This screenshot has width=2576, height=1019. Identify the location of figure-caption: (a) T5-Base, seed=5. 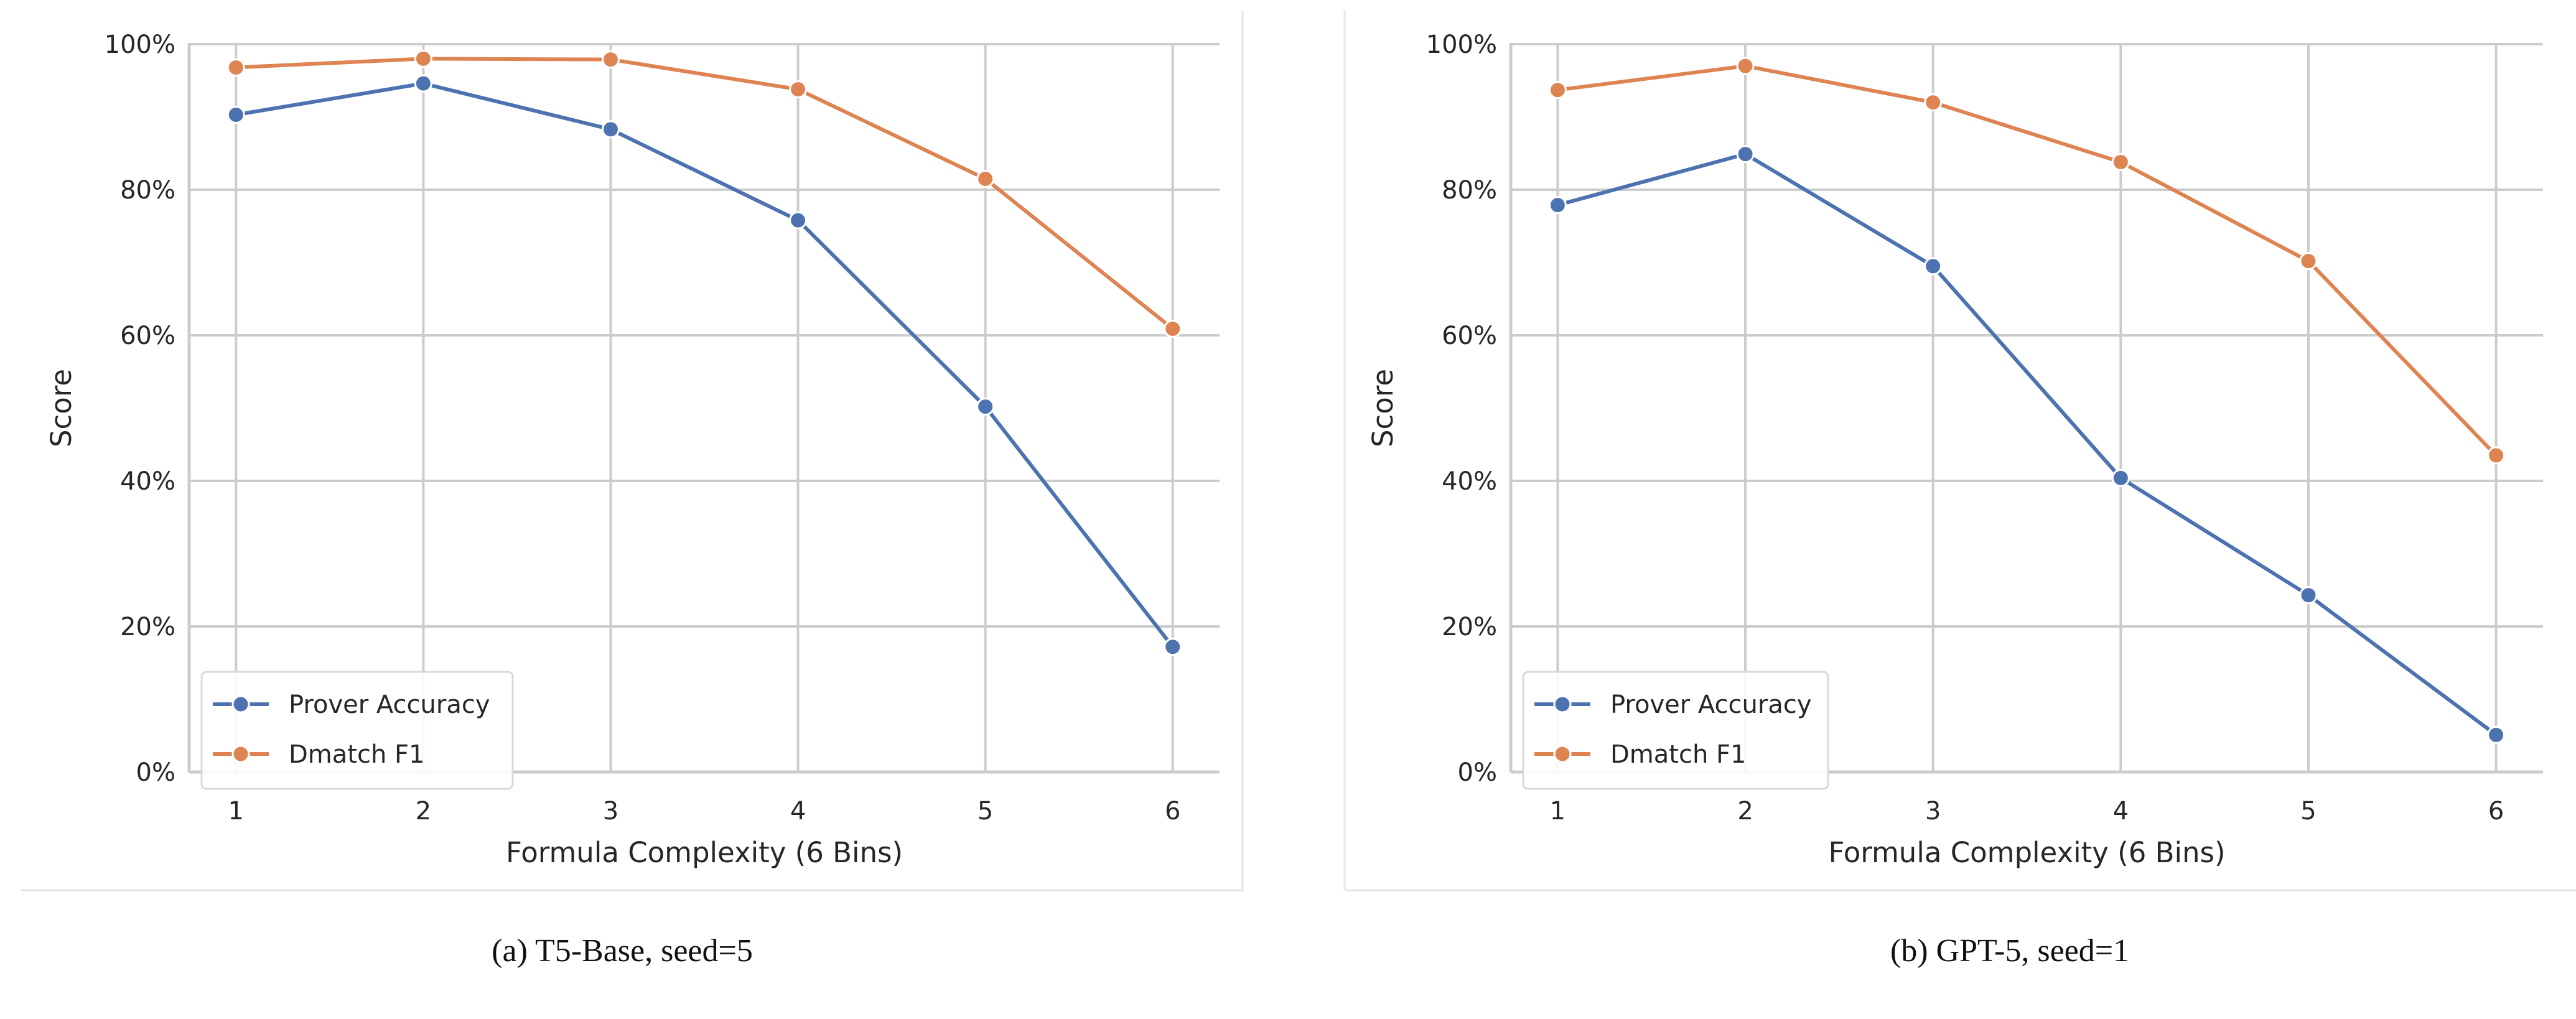
(622, 951).